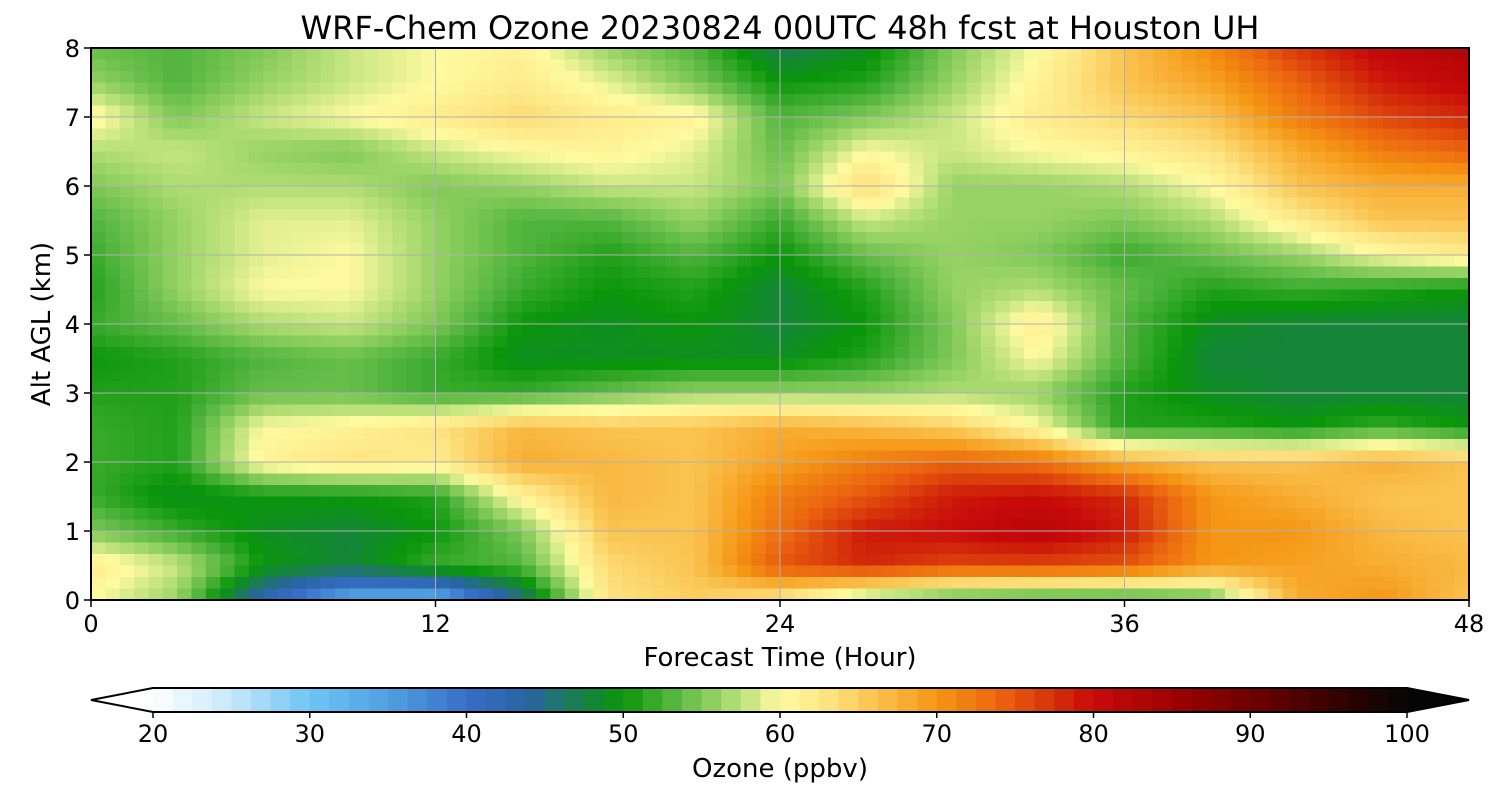 This screenshot has width=1500, height=800. I want to click on colorbar-segment, so click(1358, 700).